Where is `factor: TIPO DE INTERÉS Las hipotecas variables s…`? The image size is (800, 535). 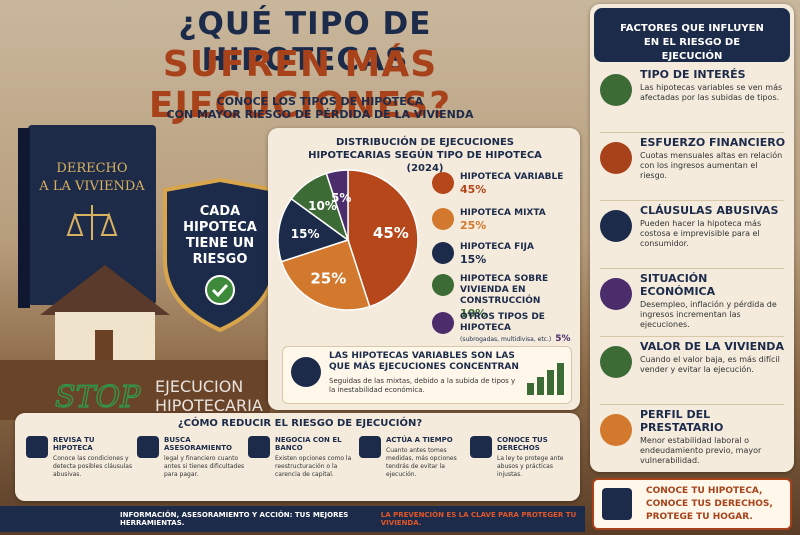 factor: TIPO DE INTERÉS Las hipotecas variables s… is located at coordinates (693, 87).